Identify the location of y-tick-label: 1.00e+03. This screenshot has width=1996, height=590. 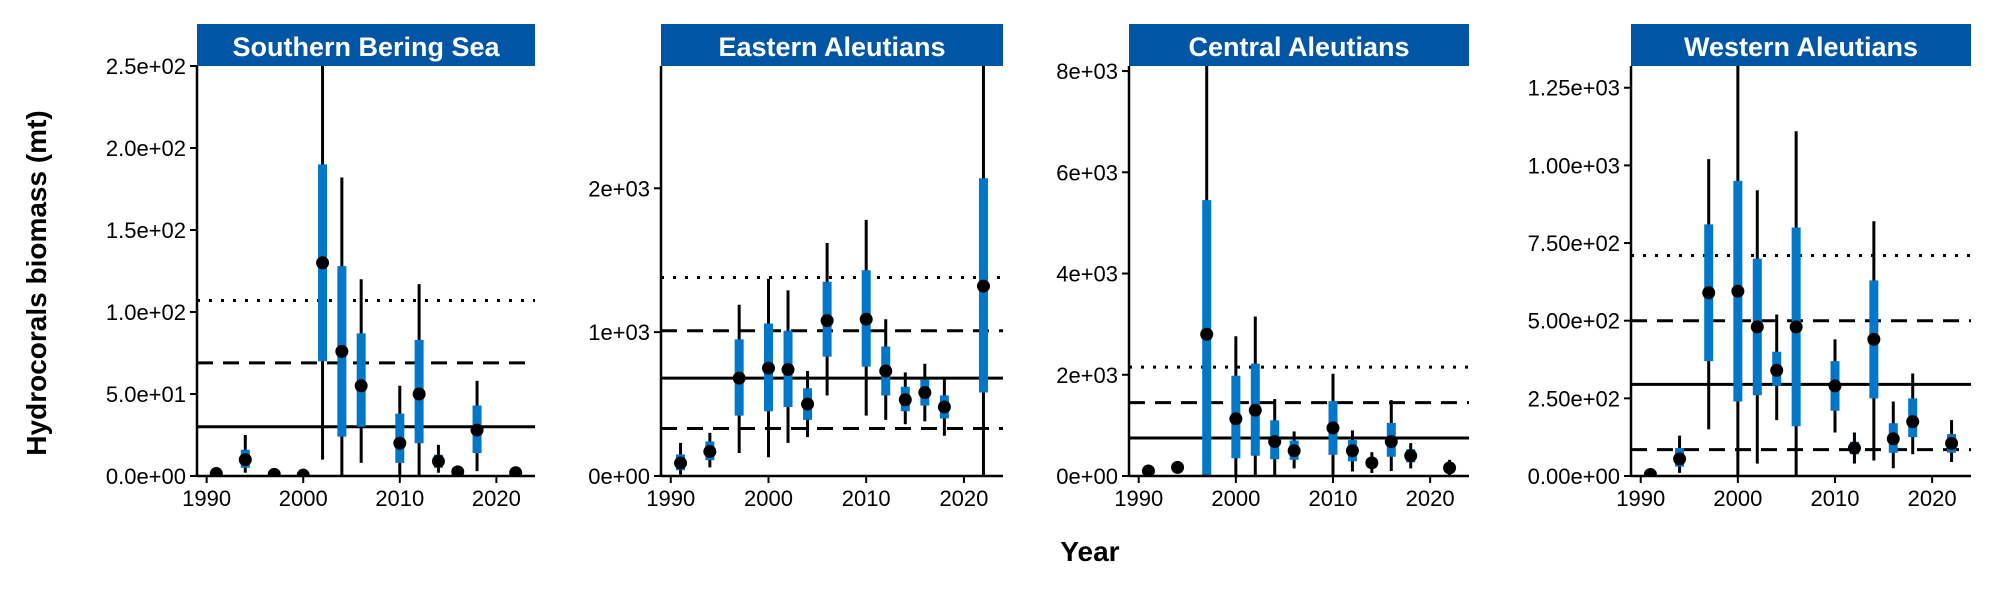
(1574, 165).